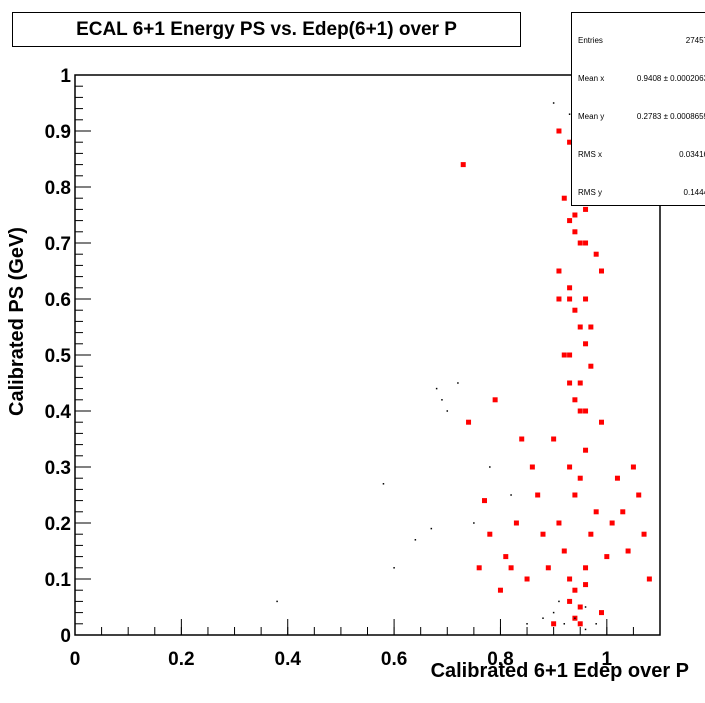 The height and width of the screenshot is (703, 705). Describe the element at coordinates (591, 78) in the screenshot. I see `stats-label: Mean x` at that location.